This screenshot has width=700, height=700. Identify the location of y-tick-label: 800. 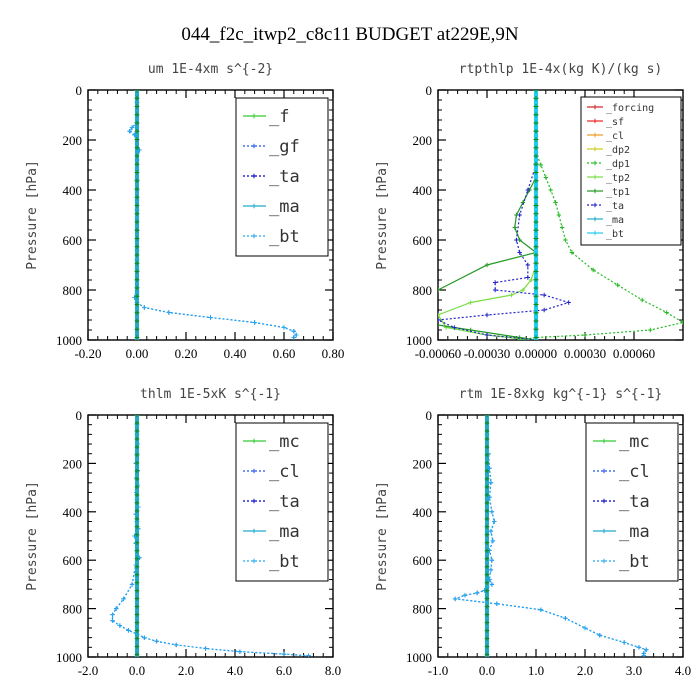
(73, 290).